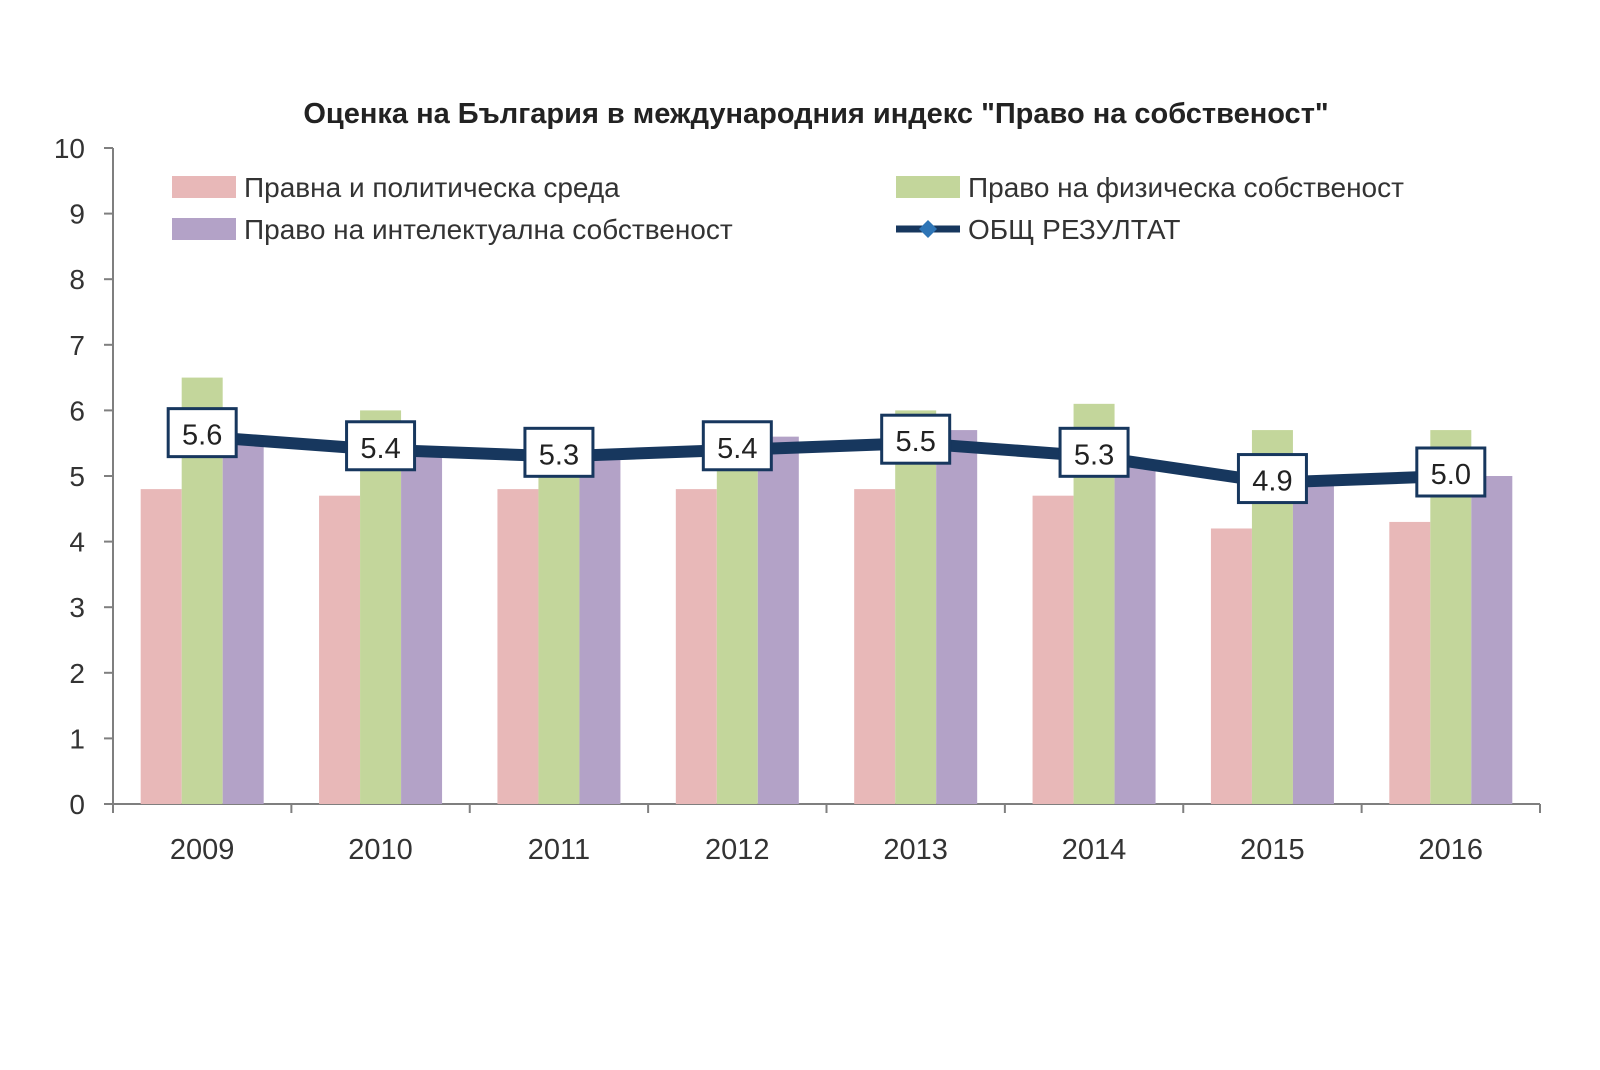 The height and width of the screenshot is (1070, 1600). What do you see at coordinates (77, 279) in the screenshot?
I see `y-tick-label: 8` at bounding box center [77, 279].